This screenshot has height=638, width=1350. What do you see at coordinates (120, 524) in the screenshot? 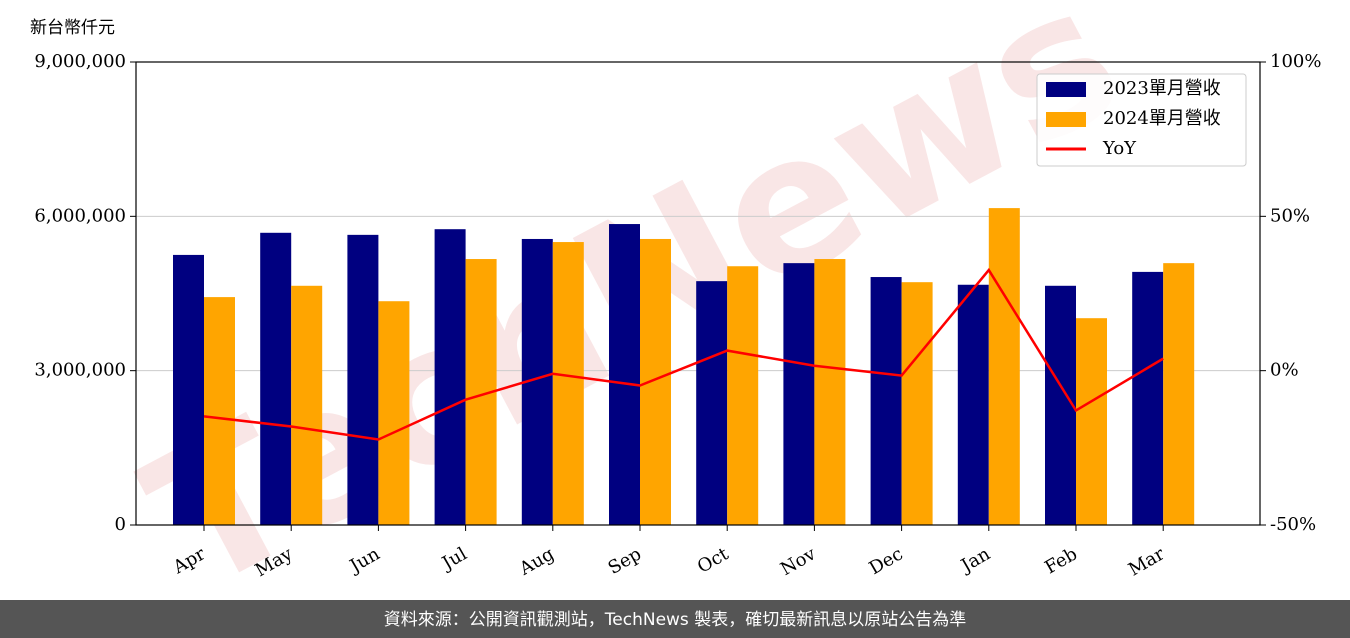
I see `y-tick-label: 0` at bounding box center [120, 524].